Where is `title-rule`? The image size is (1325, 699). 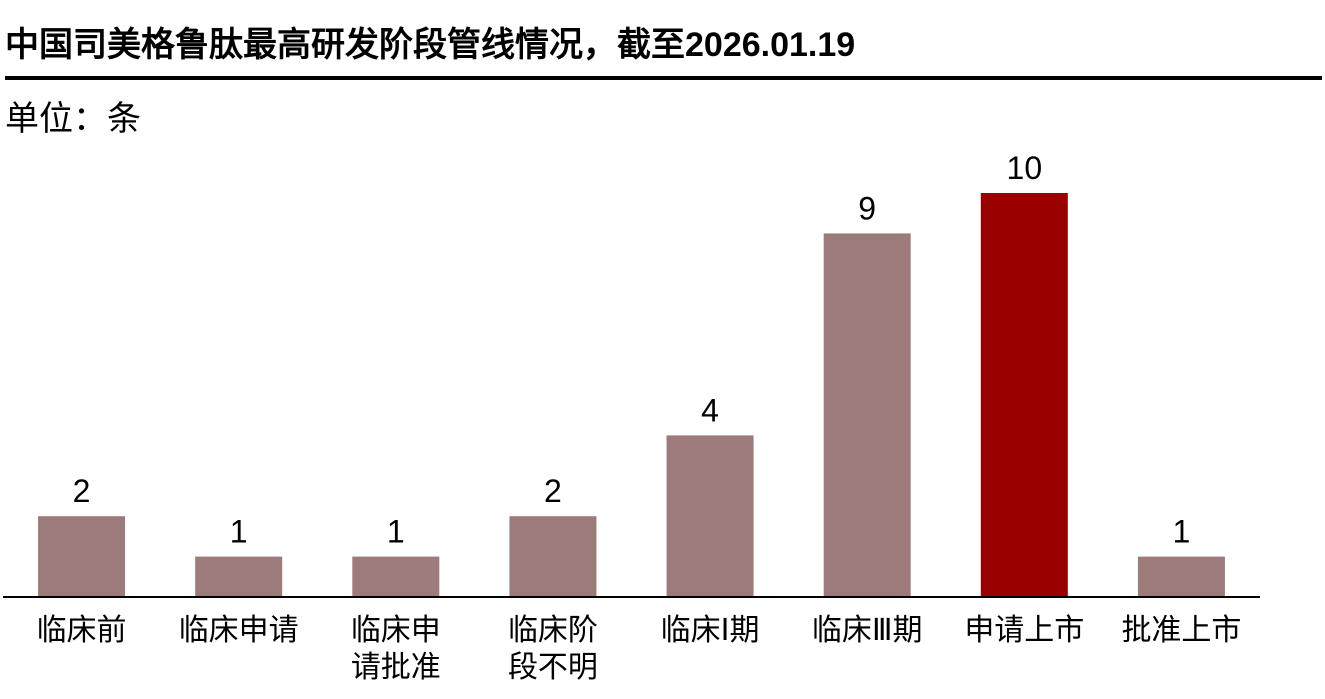
title-rule is located at coordinates (663, 78).